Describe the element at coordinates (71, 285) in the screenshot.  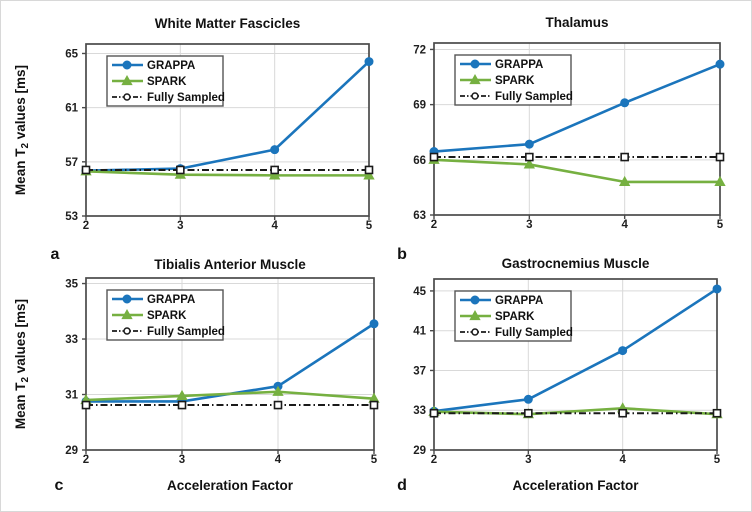
I see `y-tick-label: 35` at that location.